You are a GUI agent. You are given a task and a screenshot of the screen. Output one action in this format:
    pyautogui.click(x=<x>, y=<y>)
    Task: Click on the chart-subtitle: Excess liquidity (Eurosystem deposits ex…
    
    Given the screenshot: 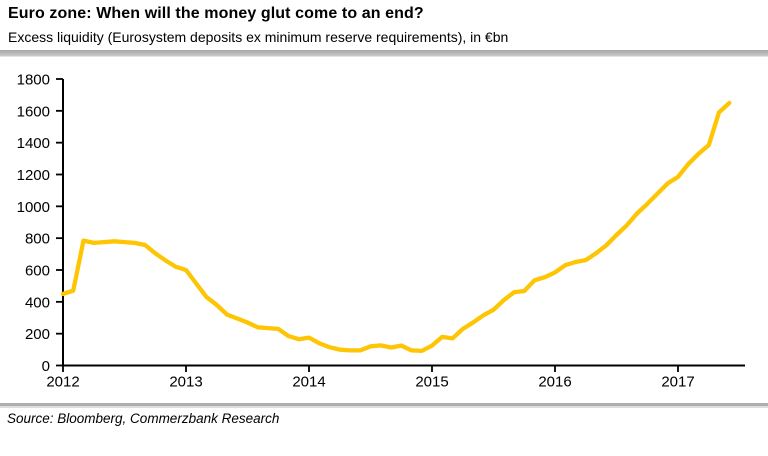 What is the action you would take?
    pyautogui.click(x=258, y=37)
    